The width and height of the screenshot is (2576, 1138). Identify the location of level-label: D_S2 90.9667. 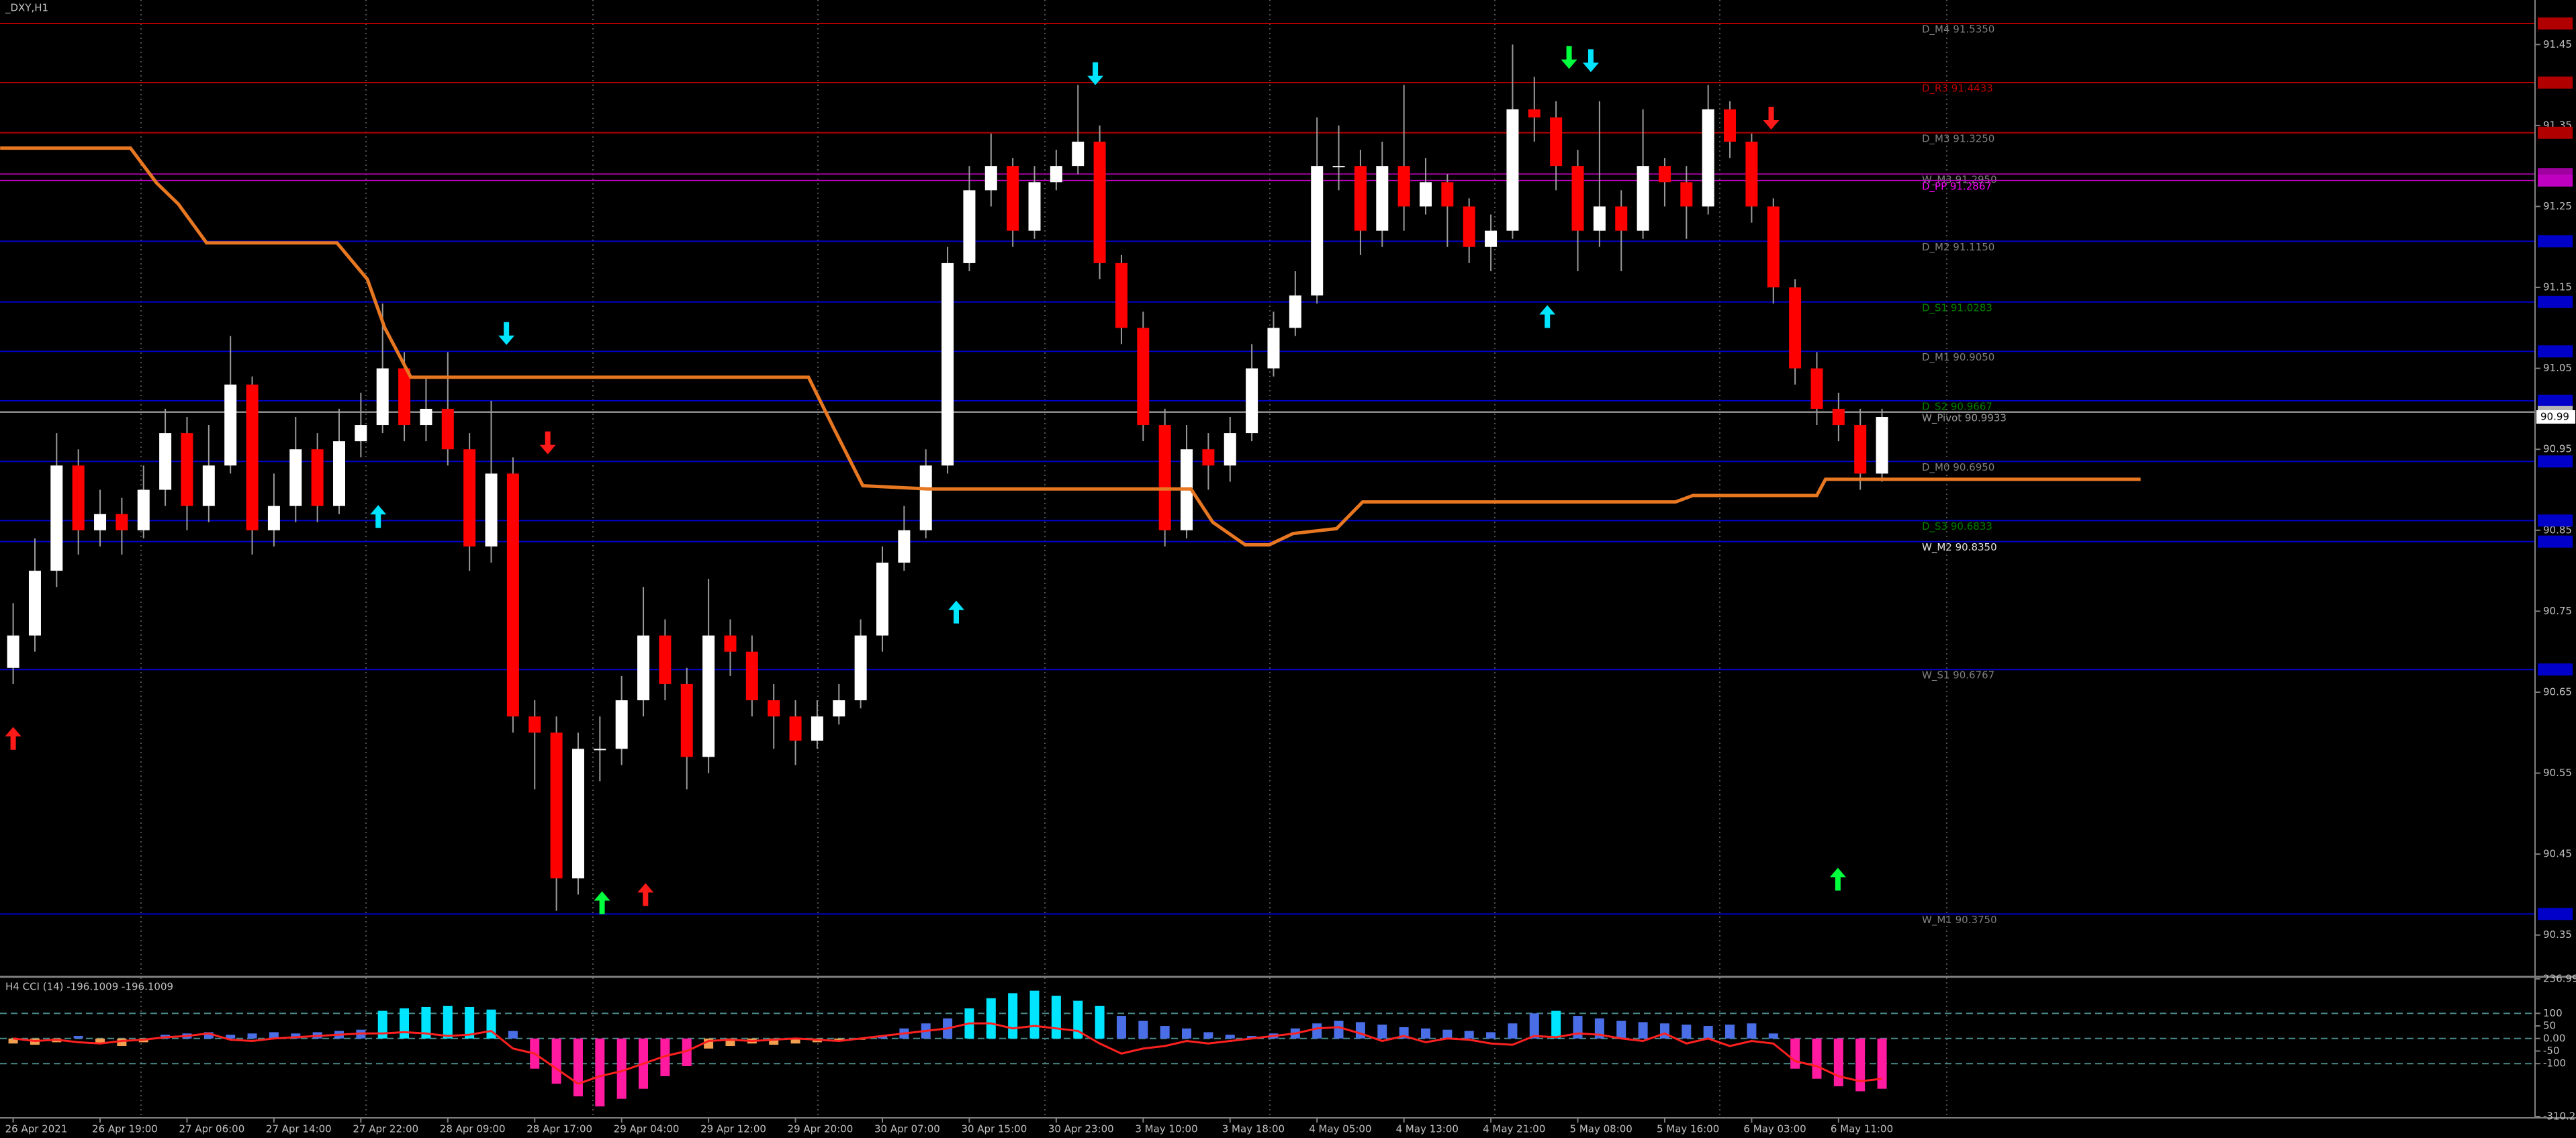
(1957, 406).